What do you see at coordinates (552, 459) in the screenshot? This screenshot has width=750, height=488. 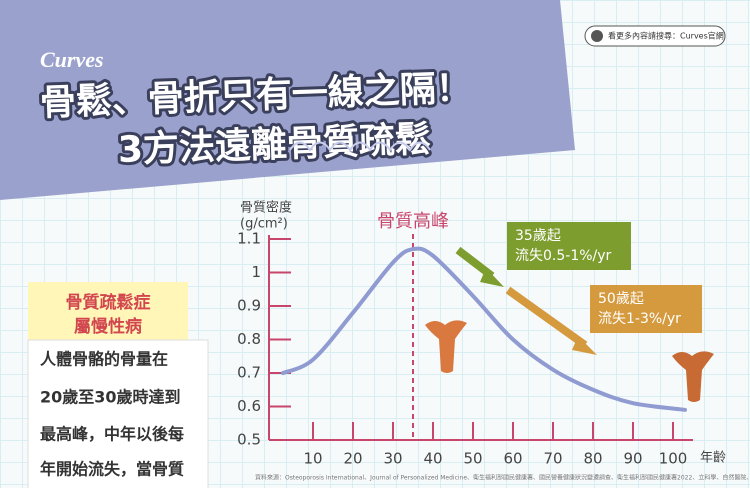 I see `x-tick-label: 70` at bounding box center [552, 459].